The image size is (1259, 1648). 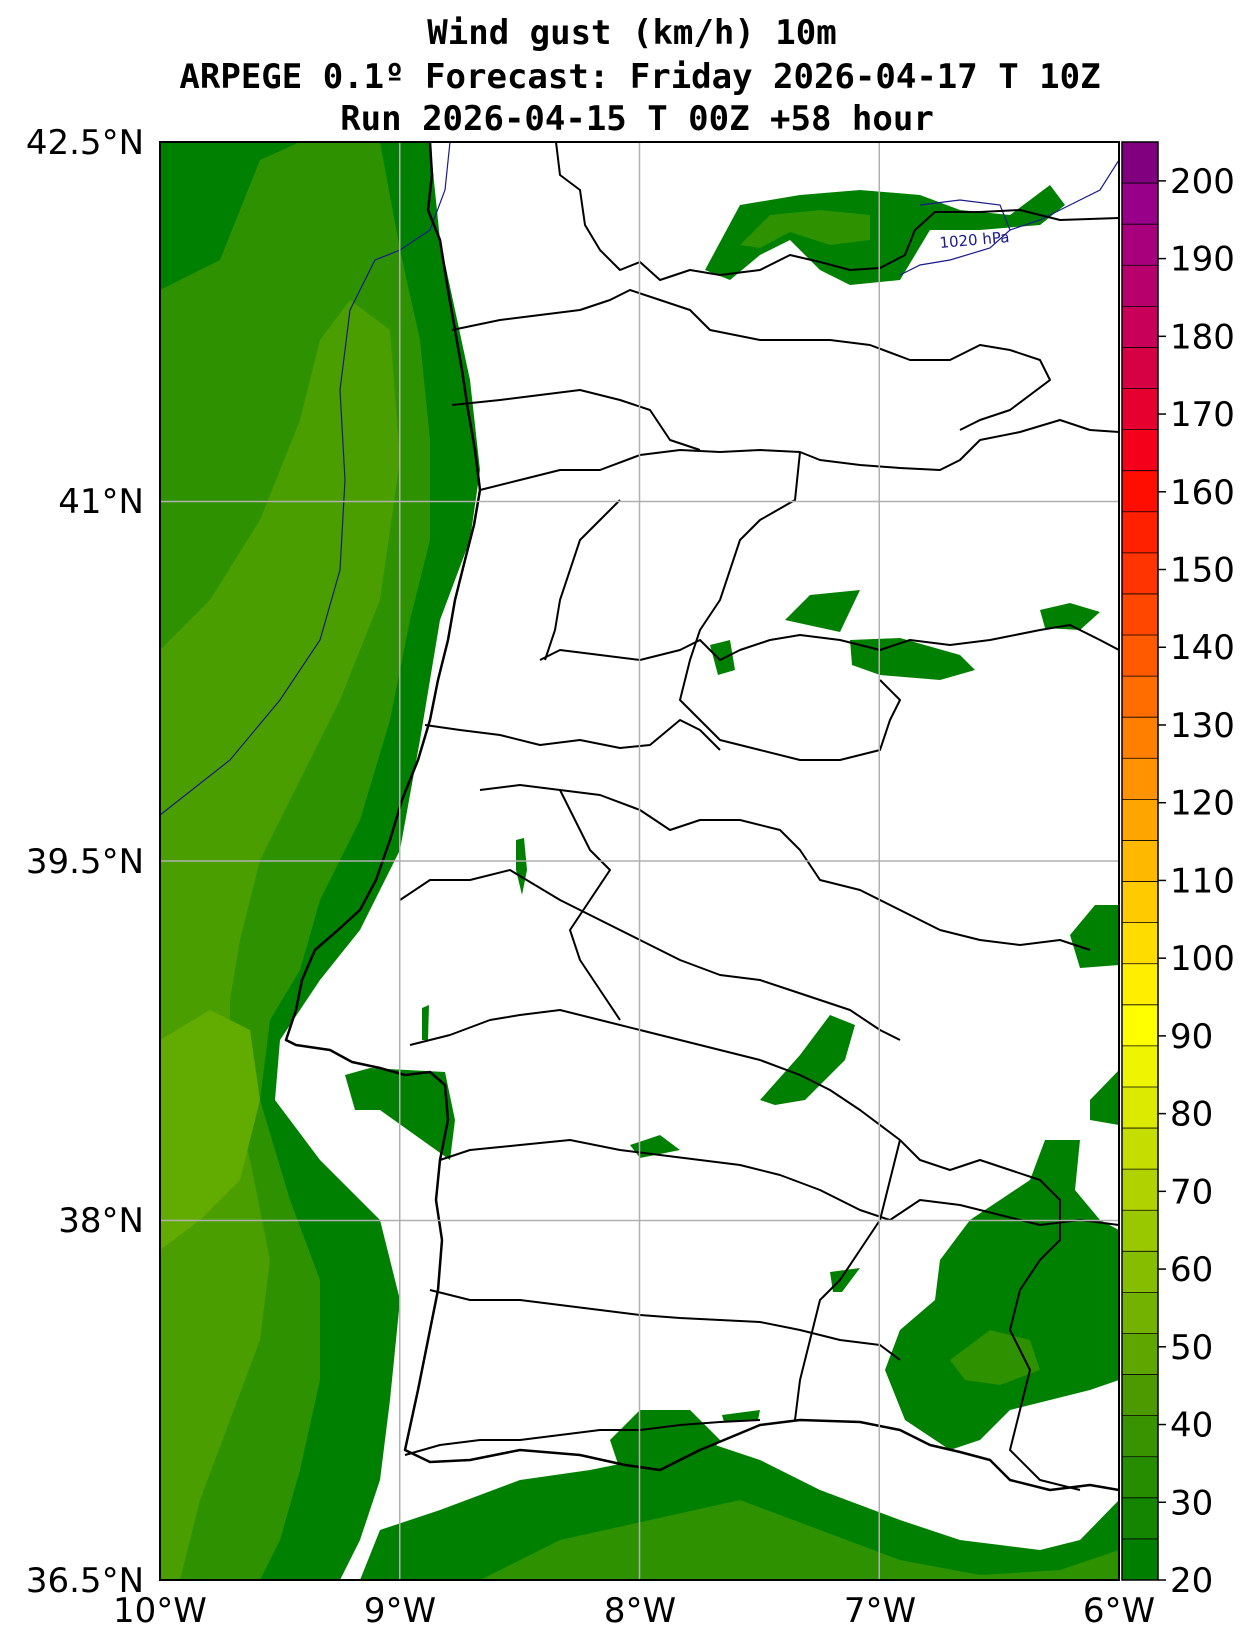 I want to click on y-axis-labels: 42.5°N 41°N 39.5°N 38°N 36.5°N, so click(x=85, y=862).